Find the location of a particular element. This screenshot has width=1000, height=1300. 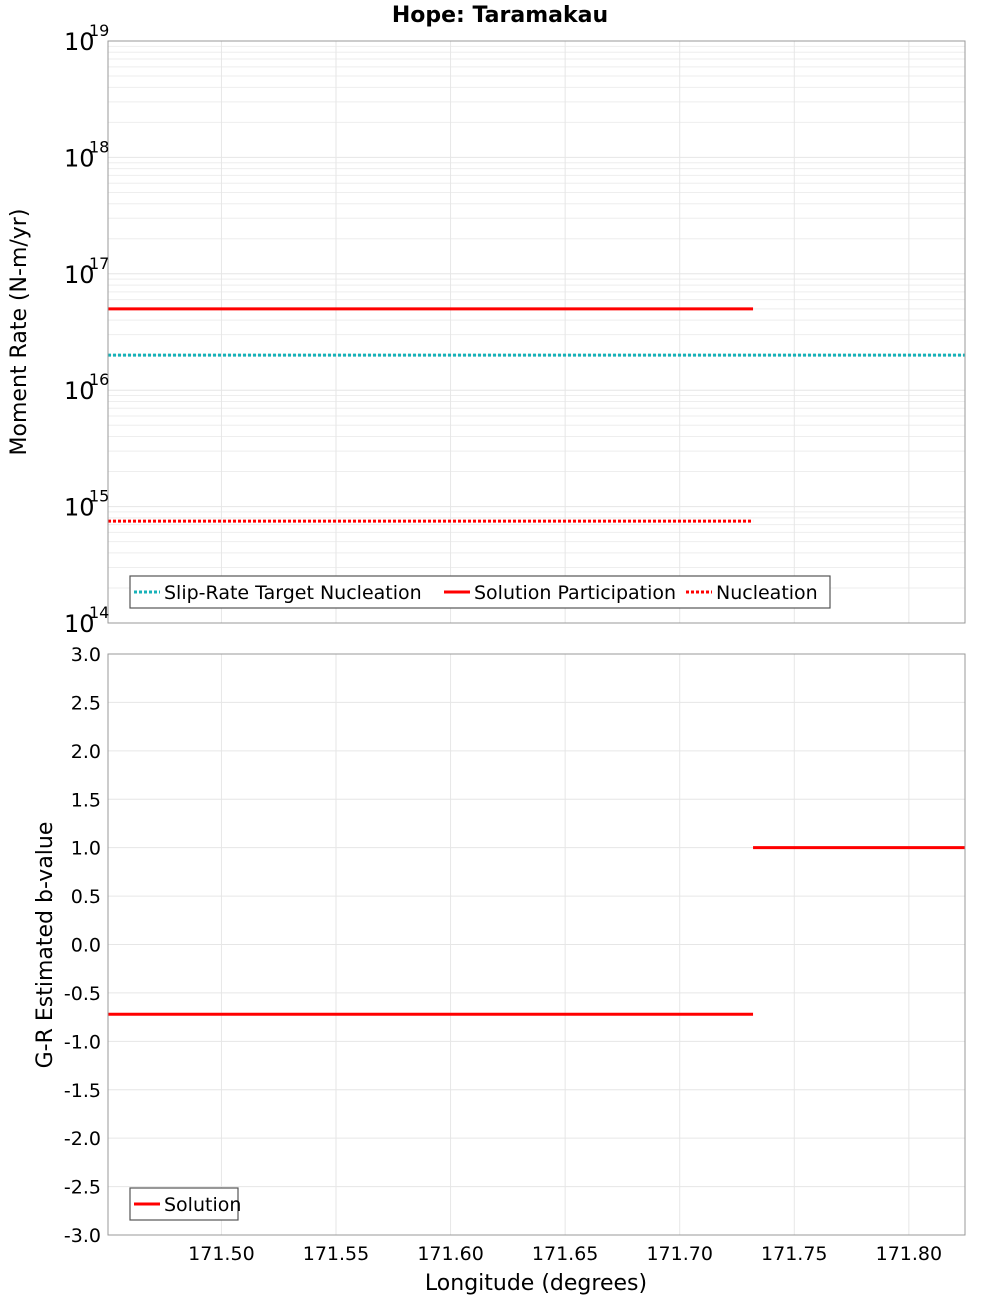

x-tick-label: 171.65 is located at coordinates (565, 1254).